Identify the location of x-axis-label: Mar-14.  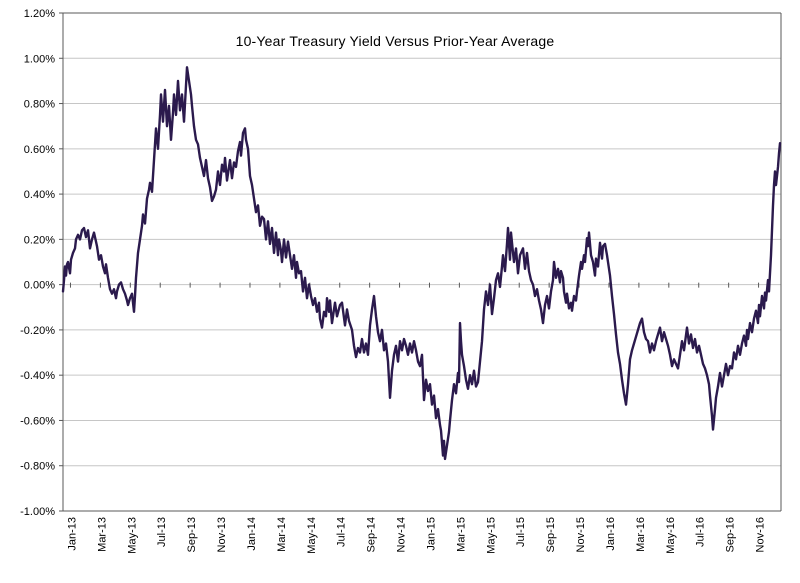
(282, 534).